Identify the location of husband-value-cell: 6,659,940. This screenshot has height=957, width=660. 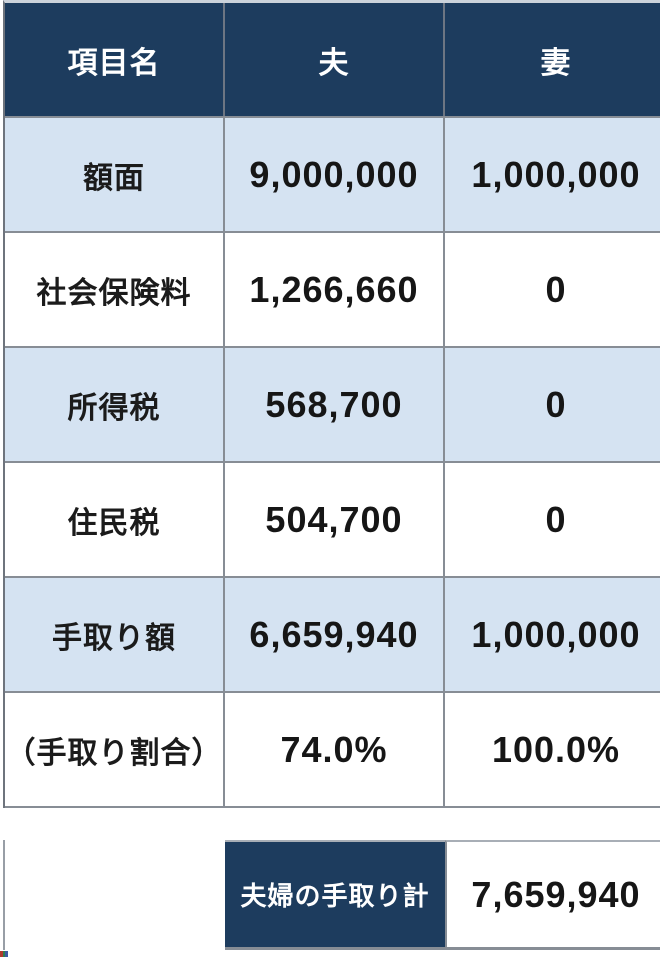
(335, 634).